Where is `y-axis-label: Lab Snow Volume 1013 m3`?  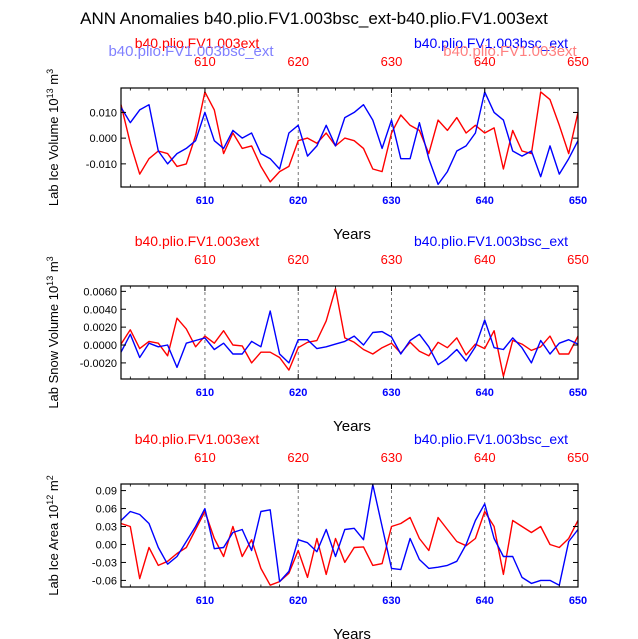
y-axis-label: Lab Snow Volume 1013 m3 is located at coordinates (53, 332).